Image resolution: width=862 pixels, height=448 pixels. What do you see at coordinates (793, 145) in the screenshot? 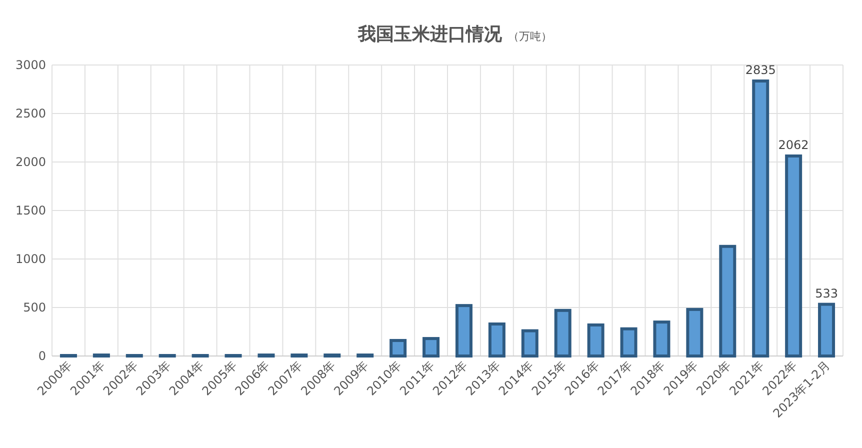
I see `data-label: 2062` at bounding box center [793, 145].